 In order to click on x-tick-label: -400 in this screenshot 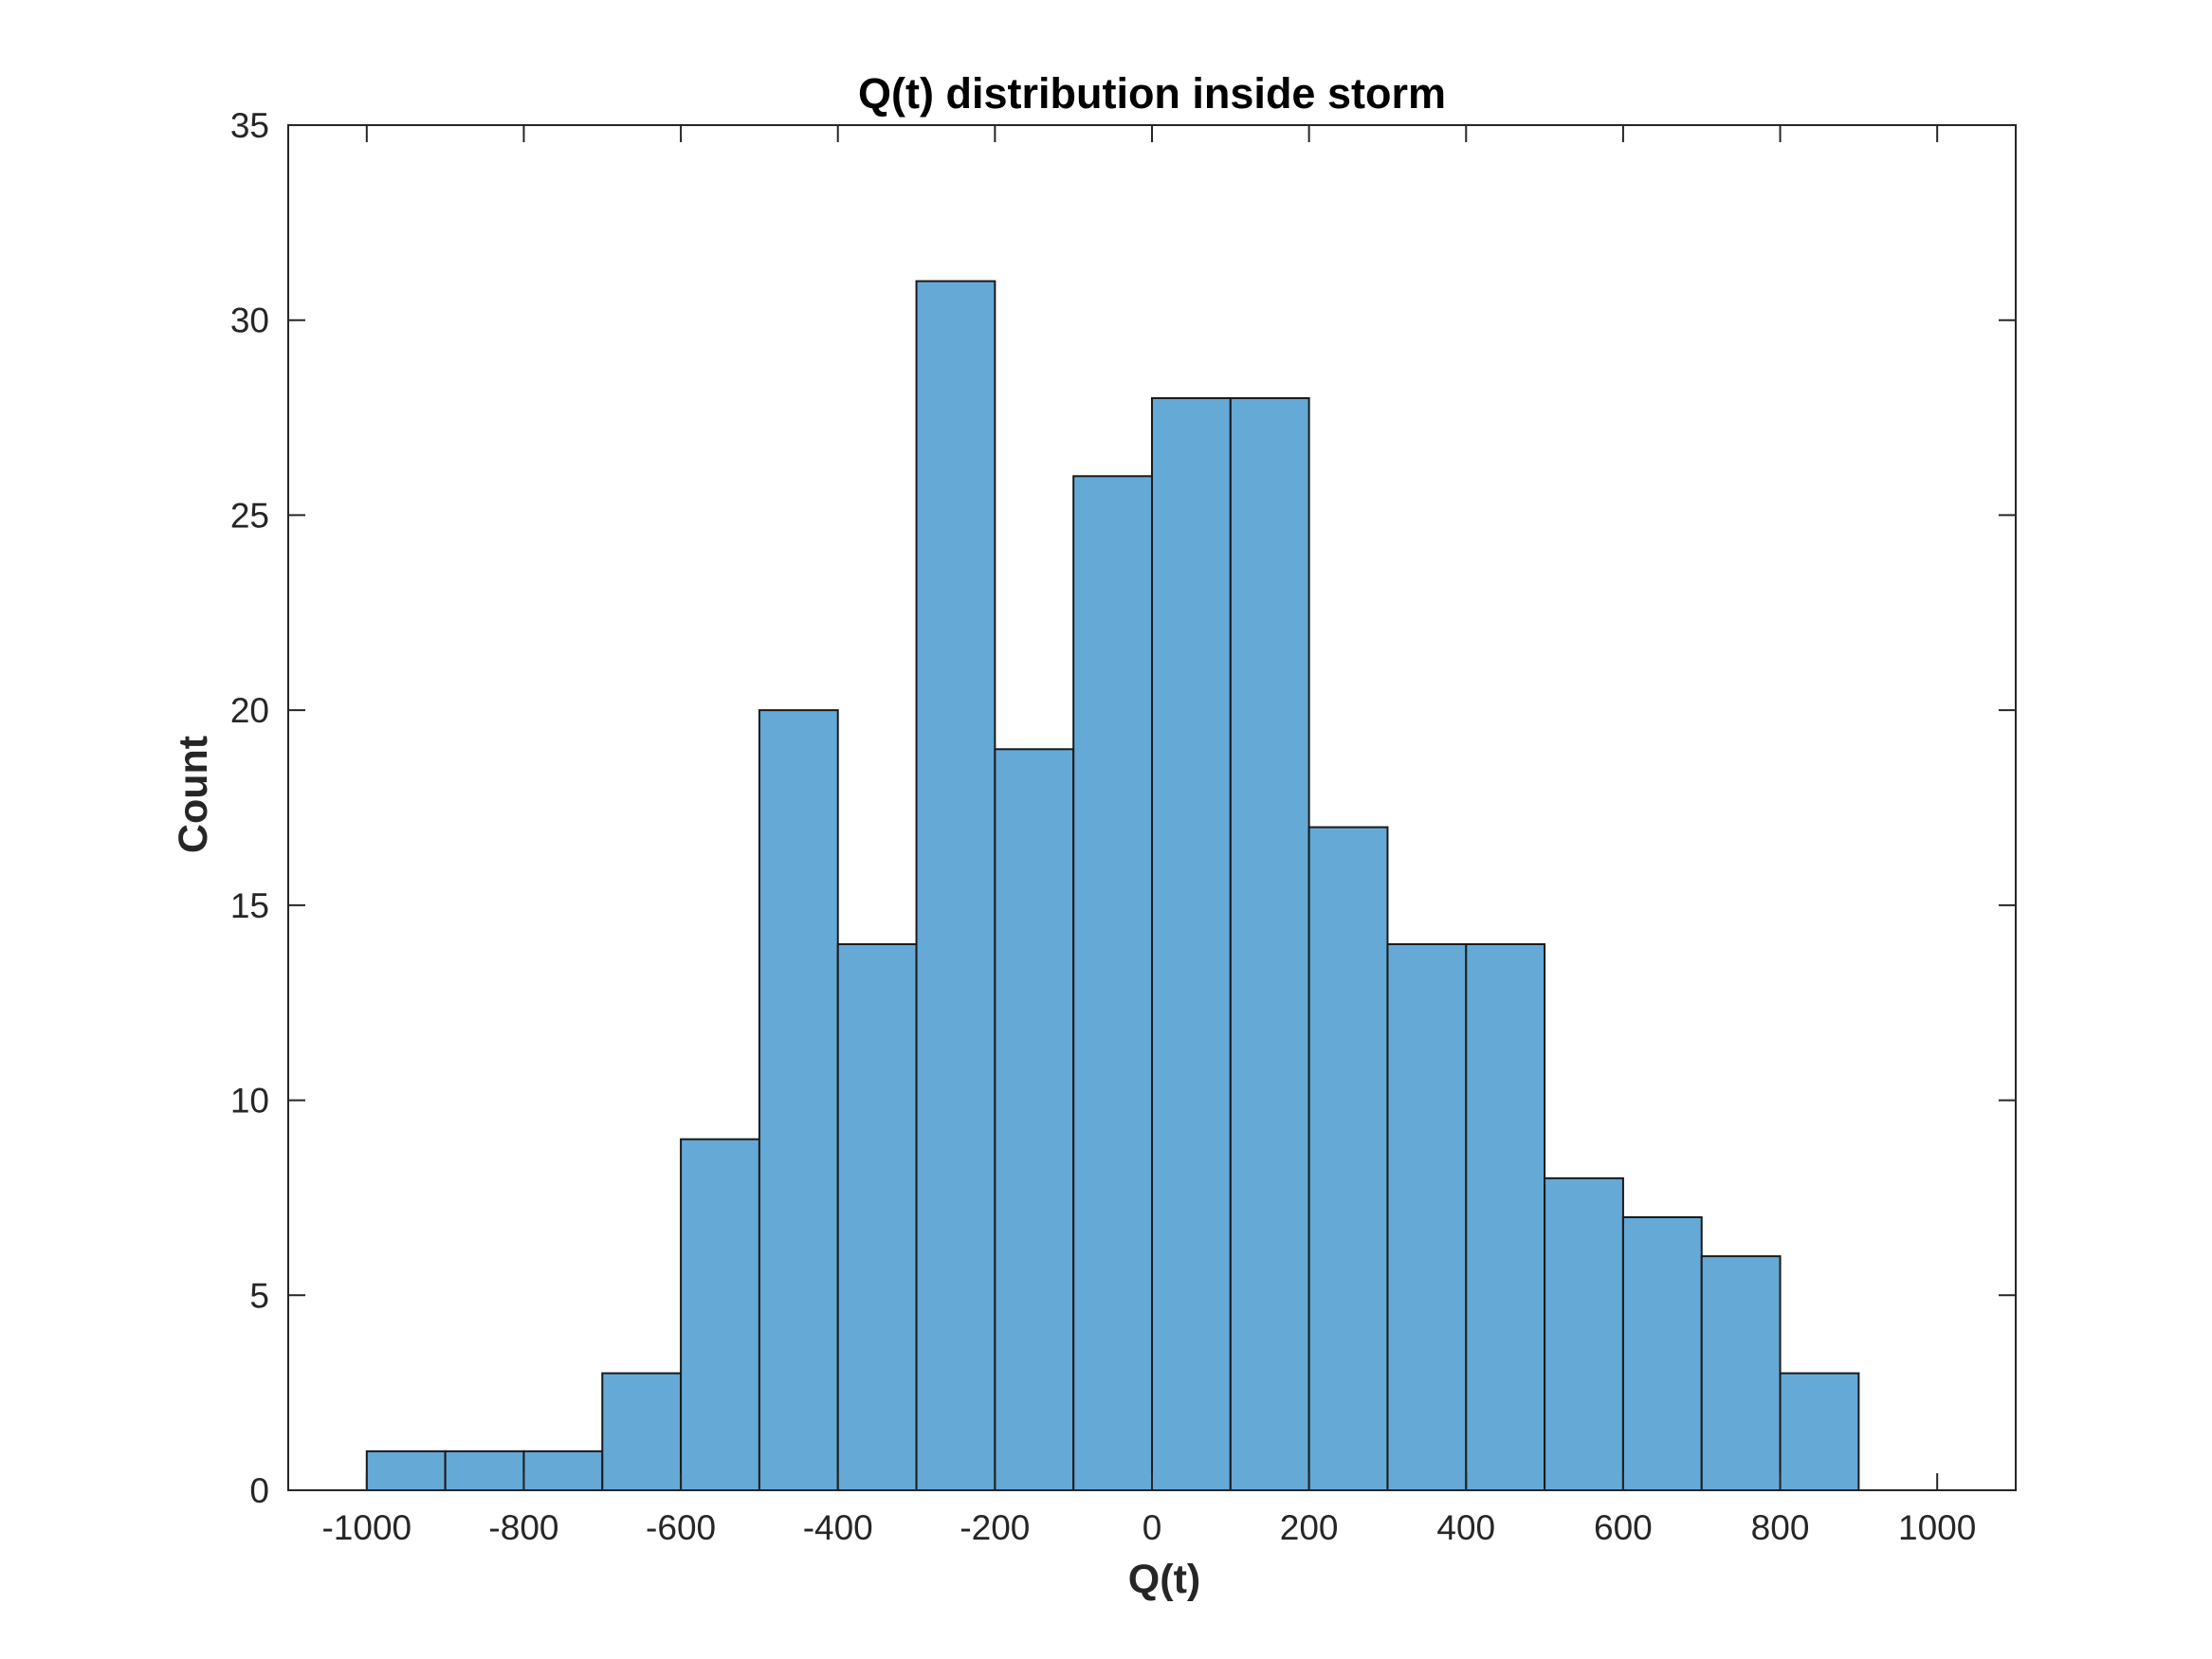, I will do `click(838, 1527)`.